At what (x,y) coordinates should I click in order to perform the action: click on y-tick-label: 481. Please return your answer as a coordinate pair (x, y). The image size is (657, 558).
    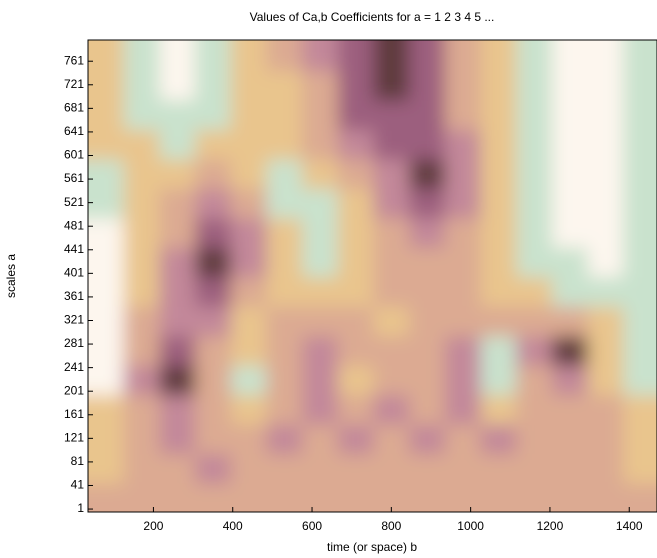
    Looking at the image, I should click on (74, 225).